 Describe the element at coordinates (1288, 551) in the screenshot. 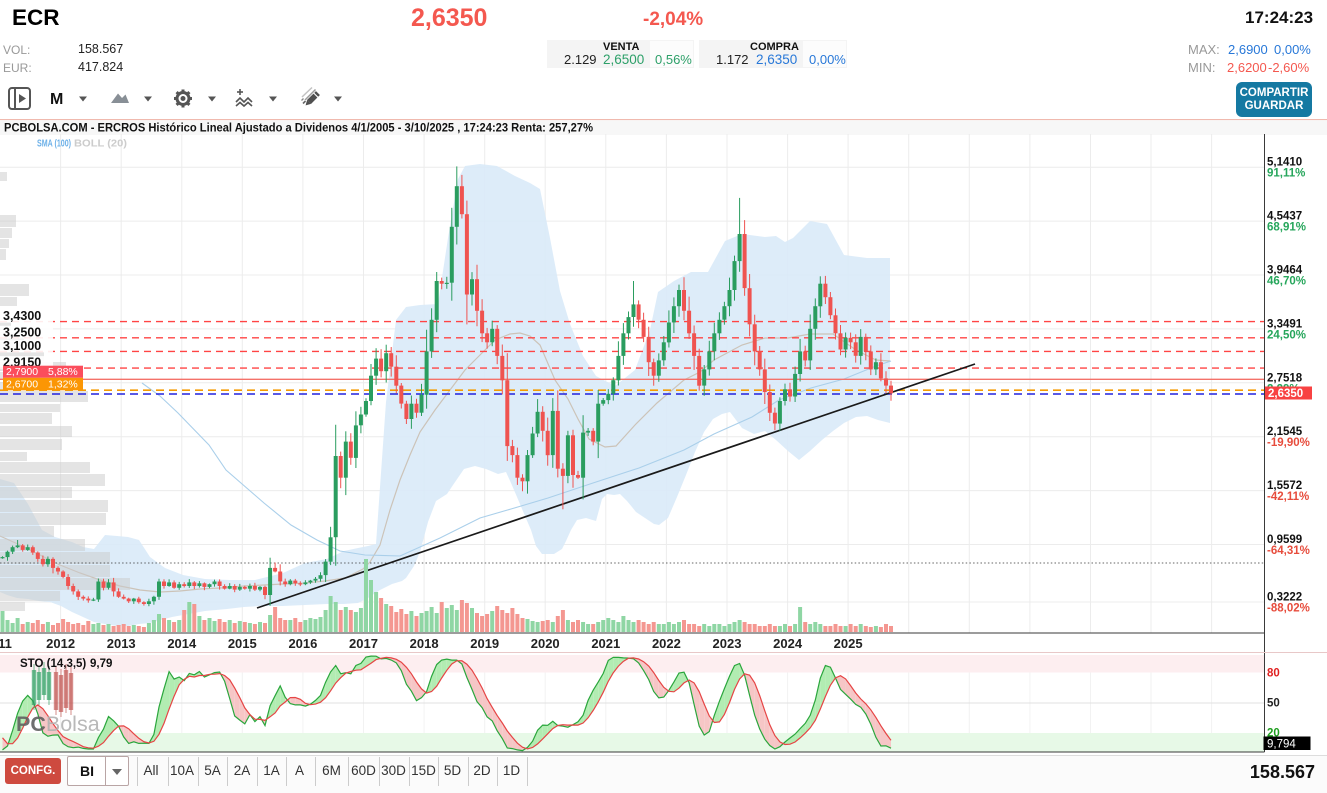

I see `svg-text: -64,31%` at that location.